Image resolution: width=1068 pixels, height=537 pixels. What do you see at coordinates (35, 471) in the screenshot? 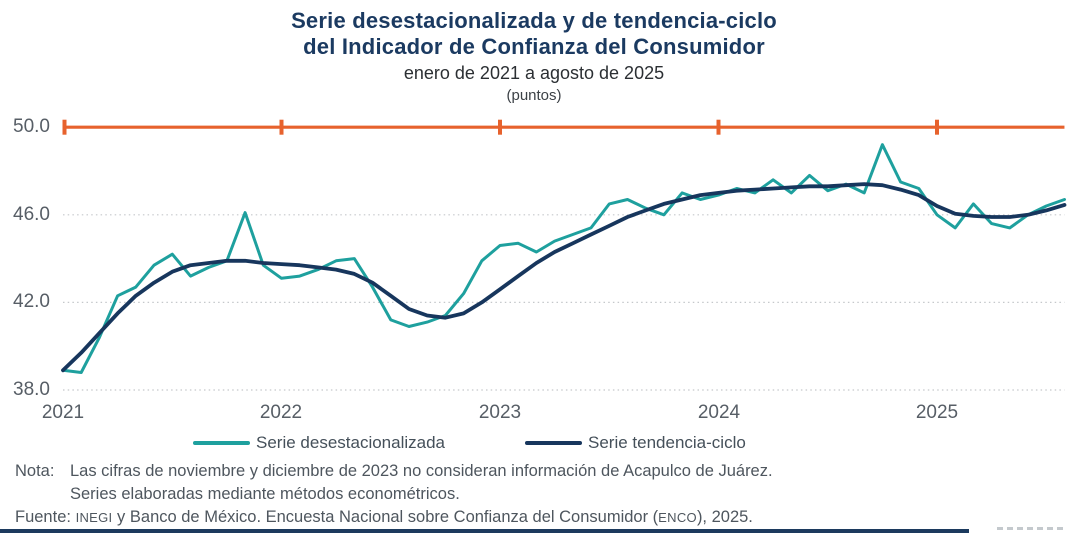
I see `note-label: Nota:` at bounding box center [35, 471].